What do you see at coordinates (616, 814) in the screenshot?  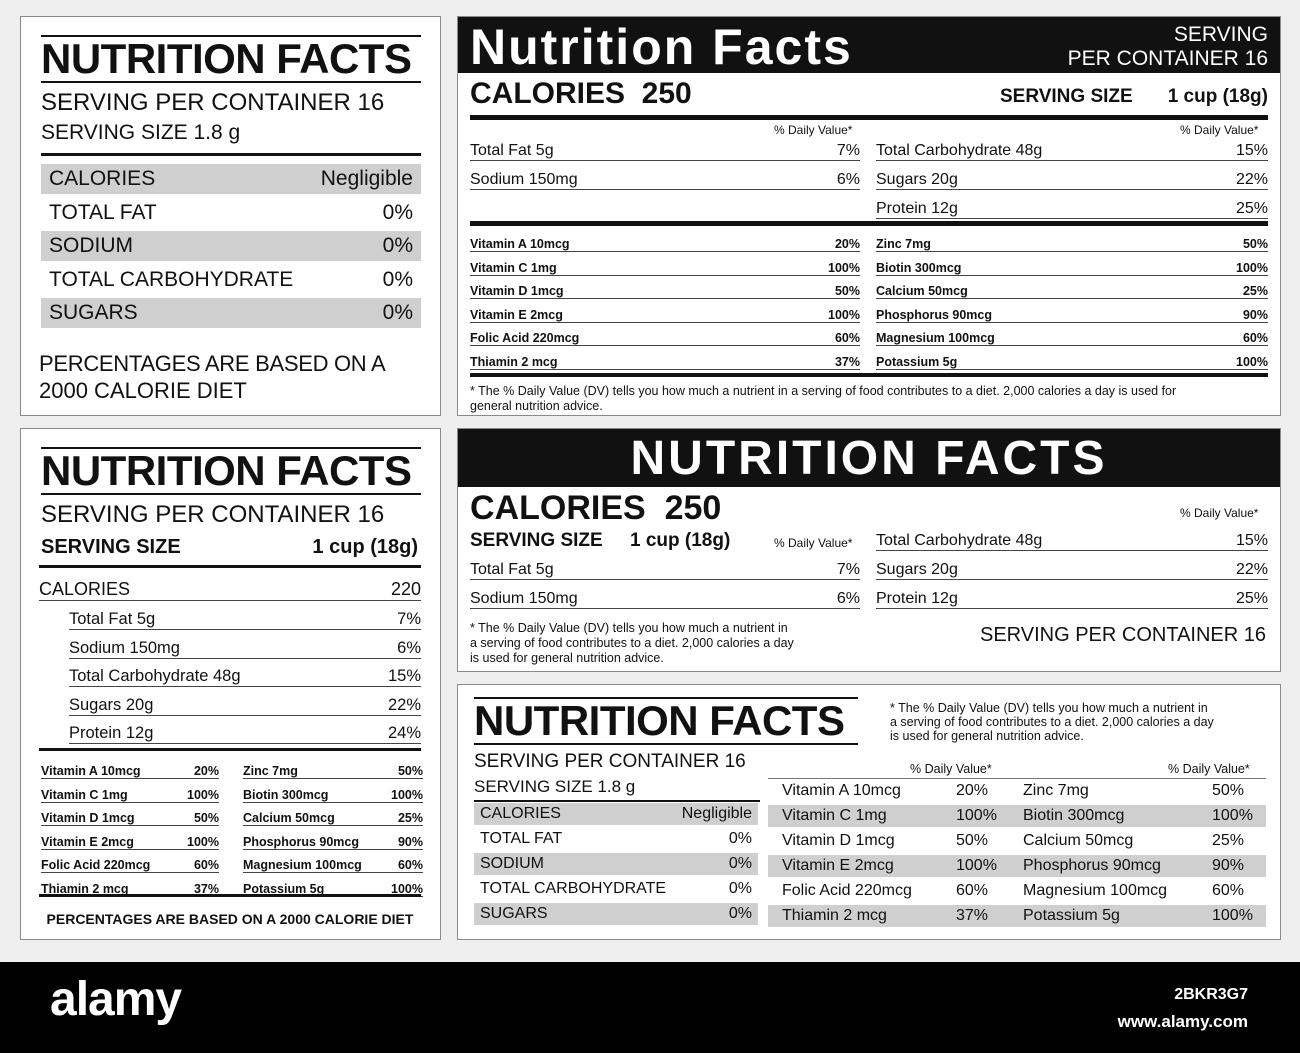 I see `nutrient-row: CALORIES Negligible` at bounding box center [616, 814].